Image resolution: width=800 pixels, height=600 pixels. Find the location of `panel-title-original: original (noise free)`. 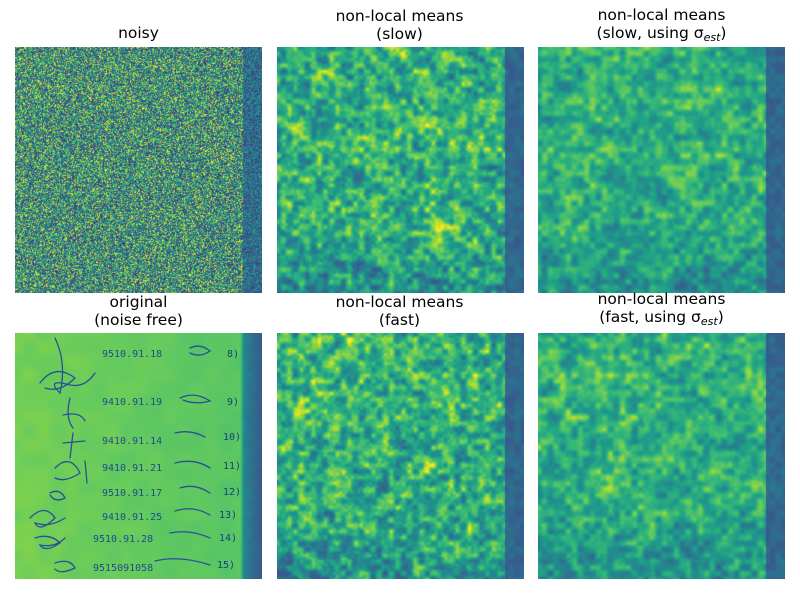

panel-title-original: original (noise free) is located at coordinates (138, 311).